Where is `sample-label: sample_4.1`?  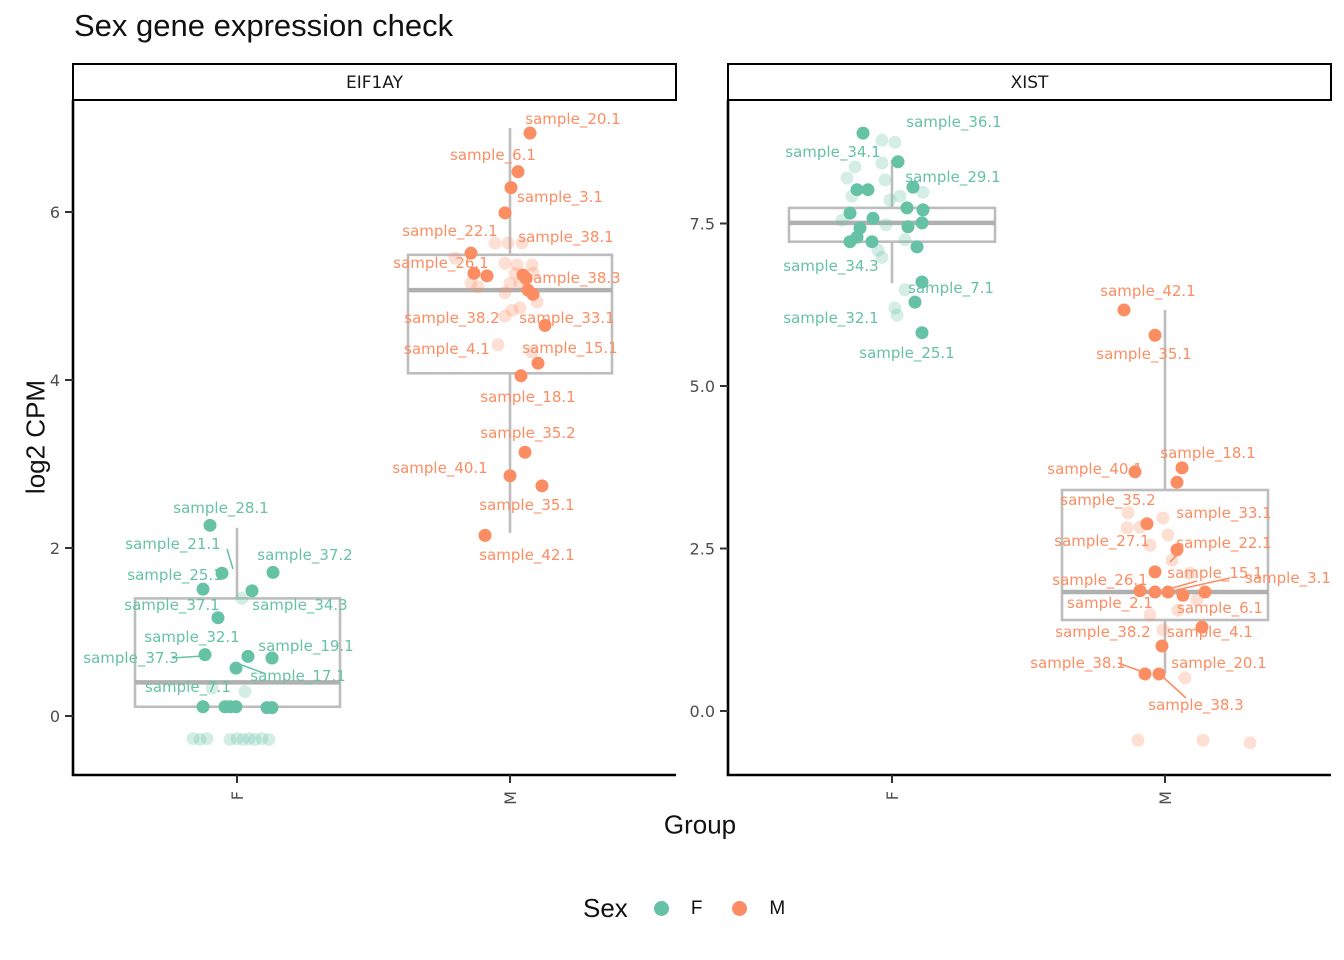
sample-label: sample_4.1 is located at coordinates (1210, 632).